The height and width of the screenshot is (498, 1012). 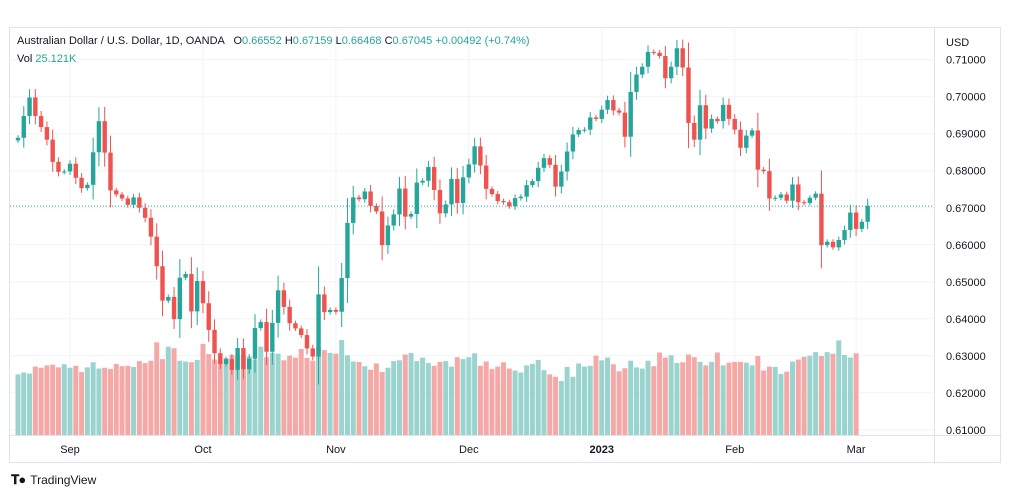 What do you see at coordinates (957, 43) in the screenshot?
I see `currency-label: USD` at bounding box center [957, 43].